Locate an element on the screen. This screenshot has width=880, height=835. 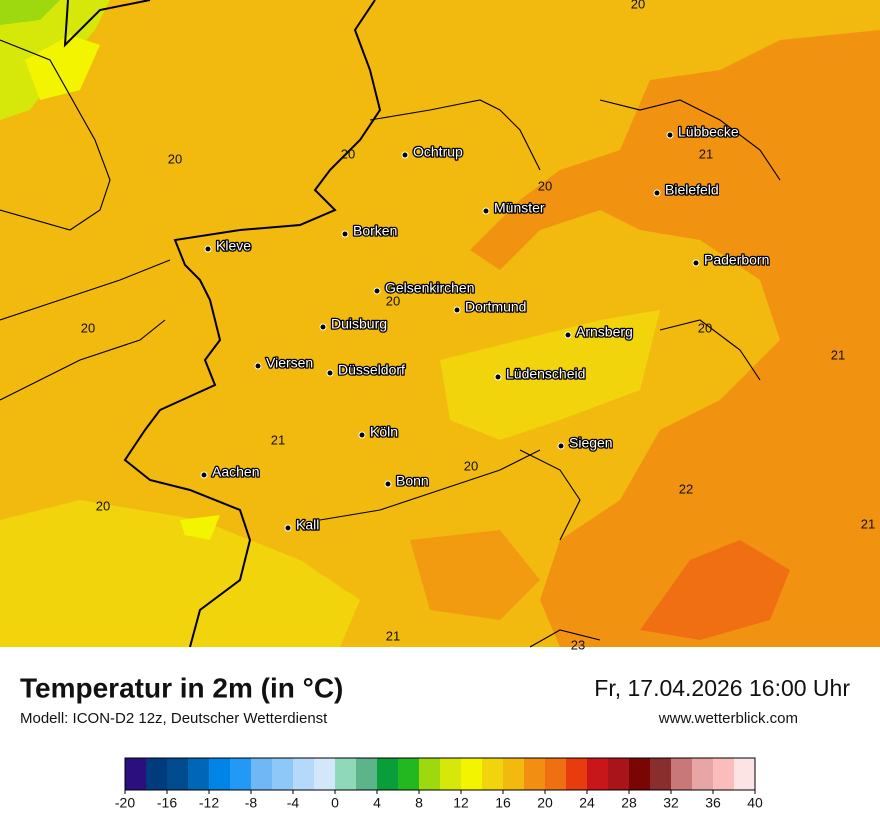
city-label: Siegen is located at coordinates (591, 443).